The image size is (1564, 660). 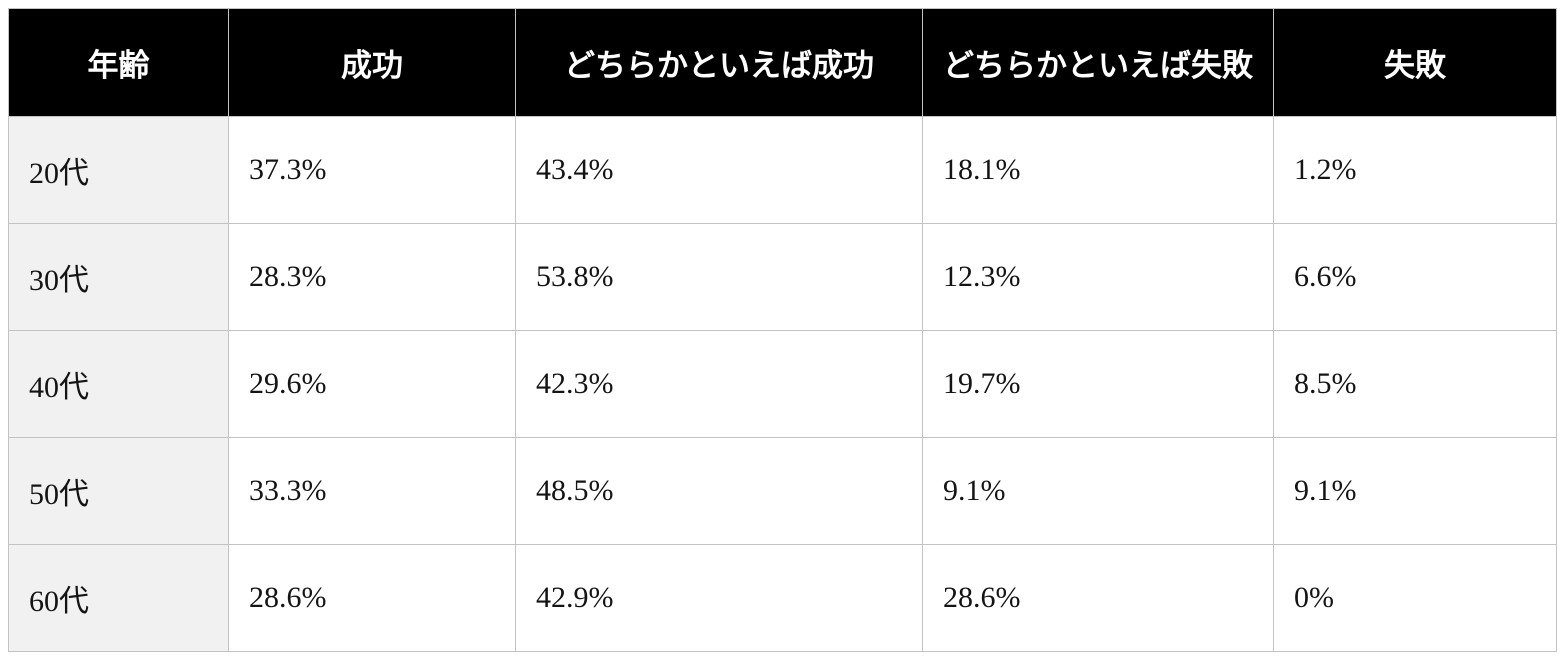 What do you see at coordinates (719, 384) in the screenshot?
I see `cell-40s-rather-success: 42.3%` at bounding box center [719, 384].